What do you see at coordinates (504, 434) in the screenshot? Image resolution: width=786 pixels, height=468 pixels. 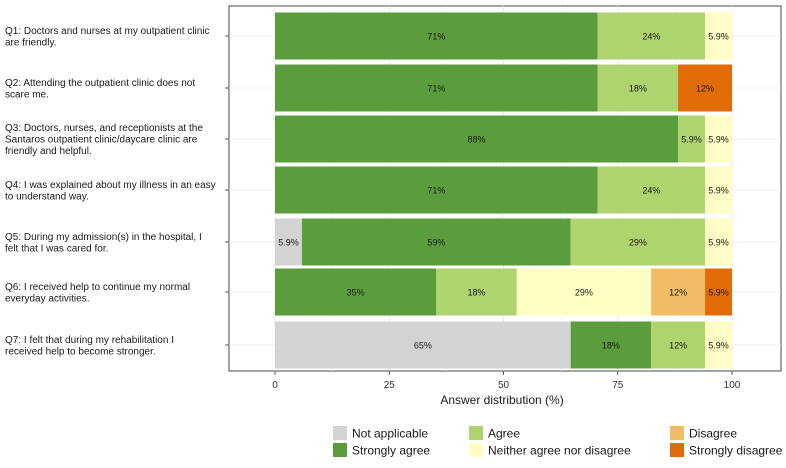 I see `legend-label: Agree` at bounding box center [504, 434].